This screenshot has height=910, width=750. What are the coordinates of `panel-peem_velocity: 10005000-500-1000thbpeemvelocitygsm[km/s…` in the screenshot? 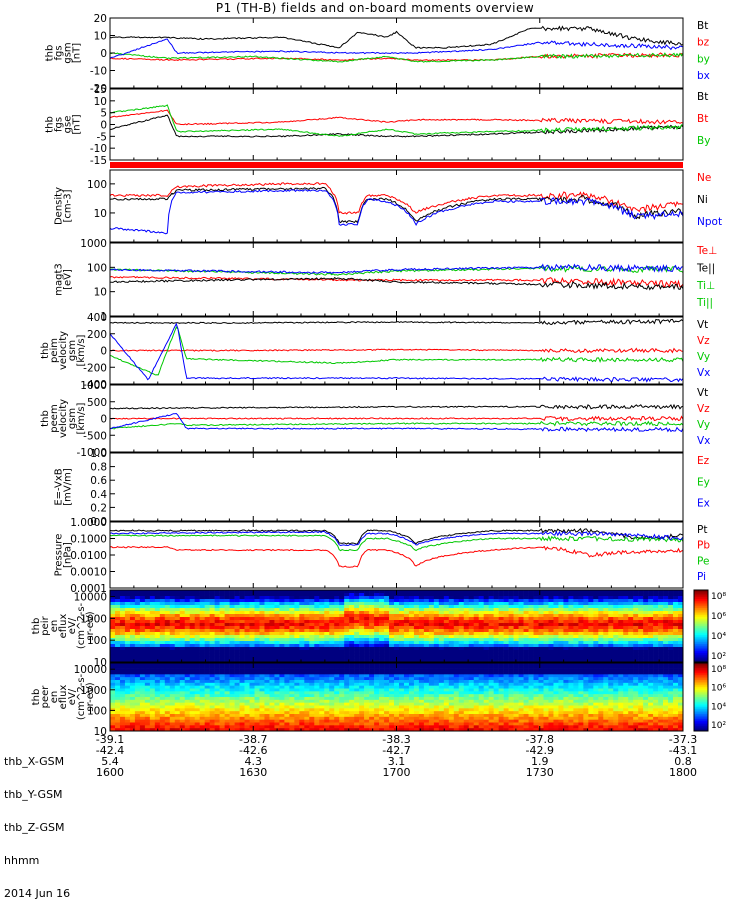 It's located at (375, 419).